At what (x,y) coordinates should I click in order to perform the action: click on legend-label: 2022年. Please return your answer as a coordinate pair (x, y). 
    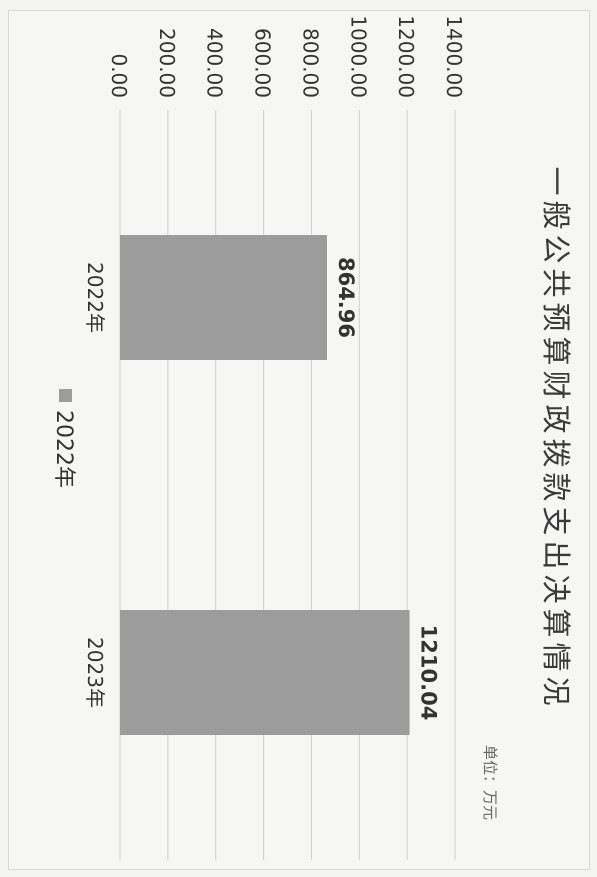
    Looking at the image, I should click on (63, 449).